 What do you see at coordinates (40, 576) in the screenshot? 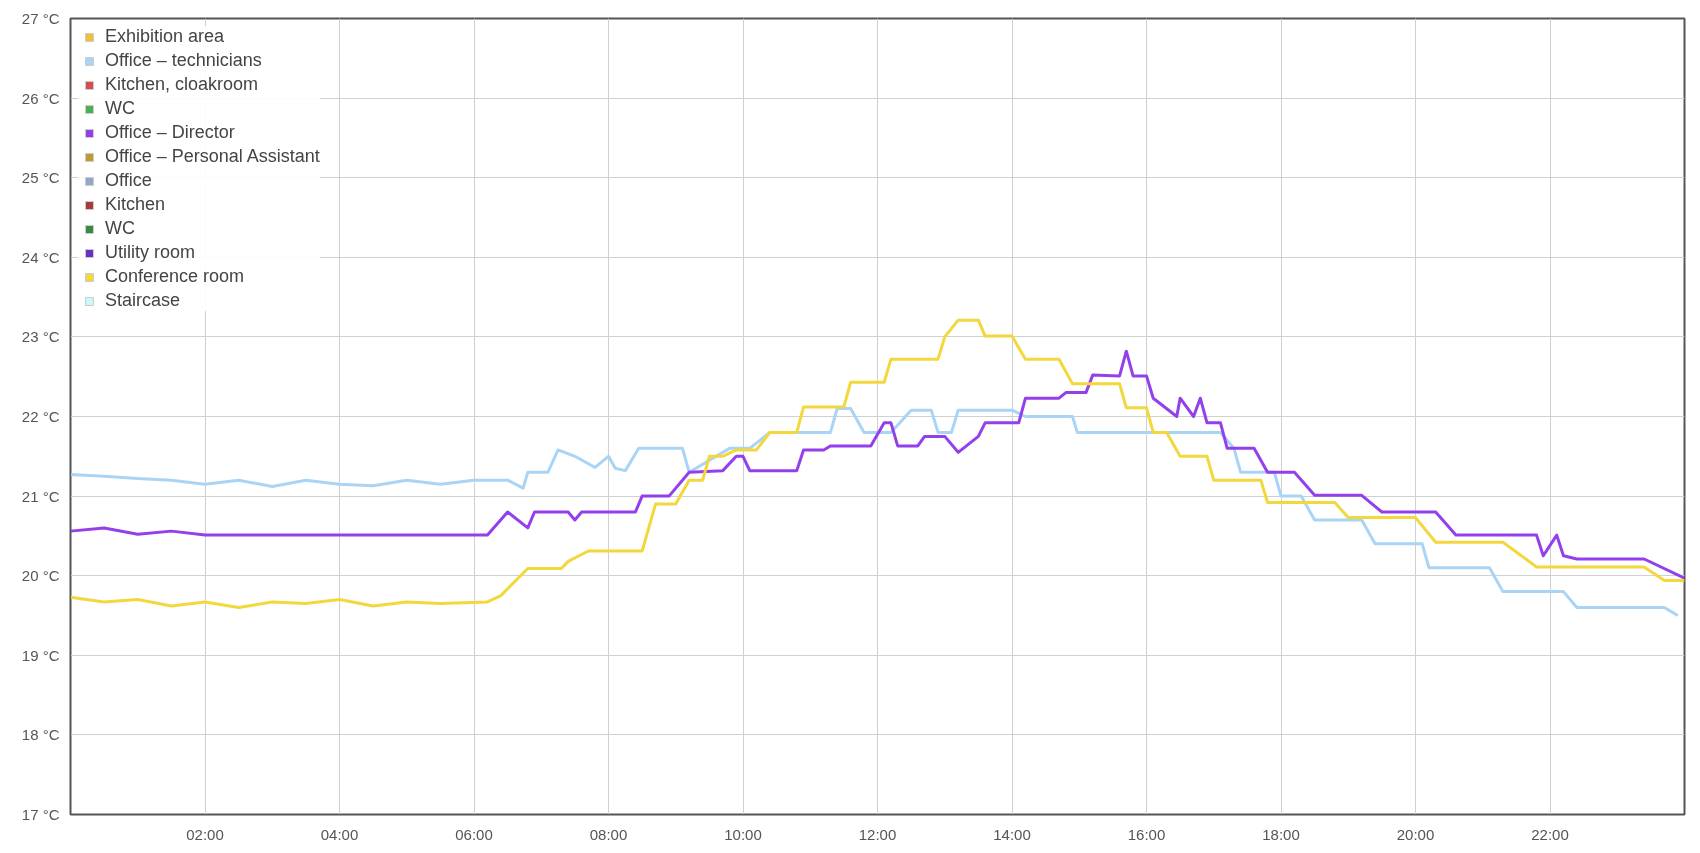
I see `y-tick-label: 20 °C` at bounding box center [40, 576].